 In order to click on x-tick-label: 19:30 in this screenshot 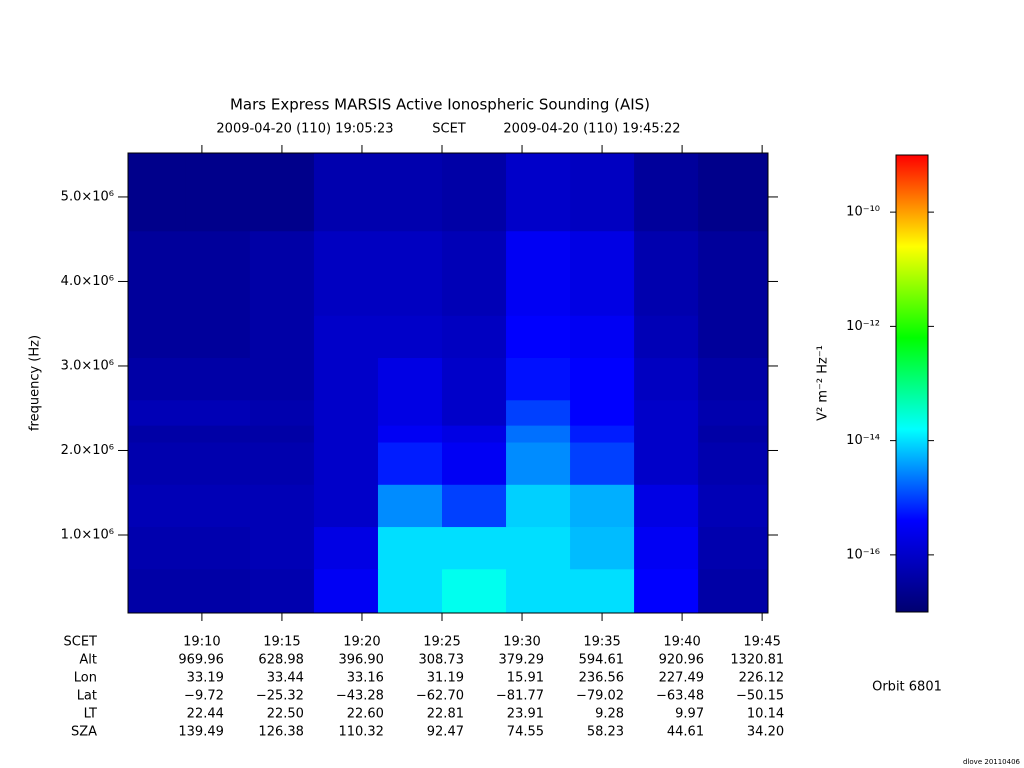, I will do `click(521, 642)`.